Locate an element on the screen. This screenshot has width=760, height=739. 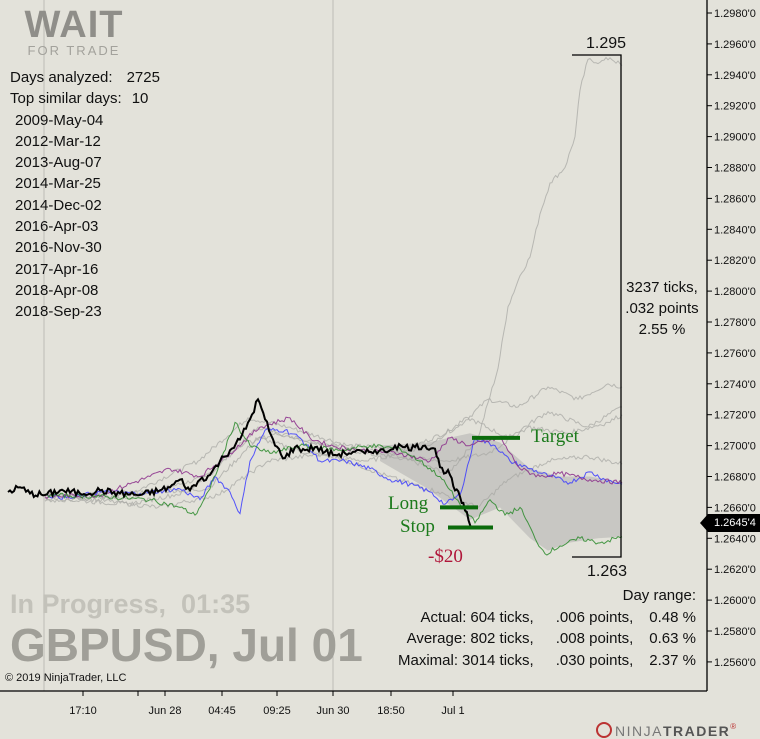
similar-day-item: 2016-Apr-03 is located at coordinates (57, 227).